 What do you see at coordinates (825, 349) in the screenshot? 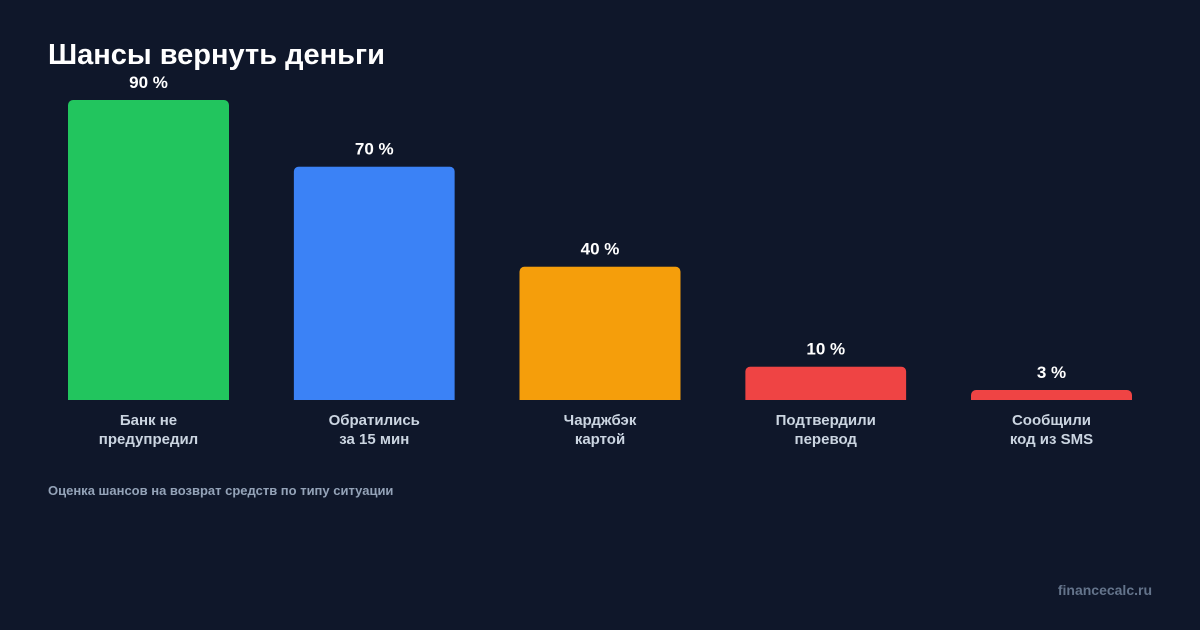
I see `bar-value-label: 10 %` at bounding box center [825, 349].